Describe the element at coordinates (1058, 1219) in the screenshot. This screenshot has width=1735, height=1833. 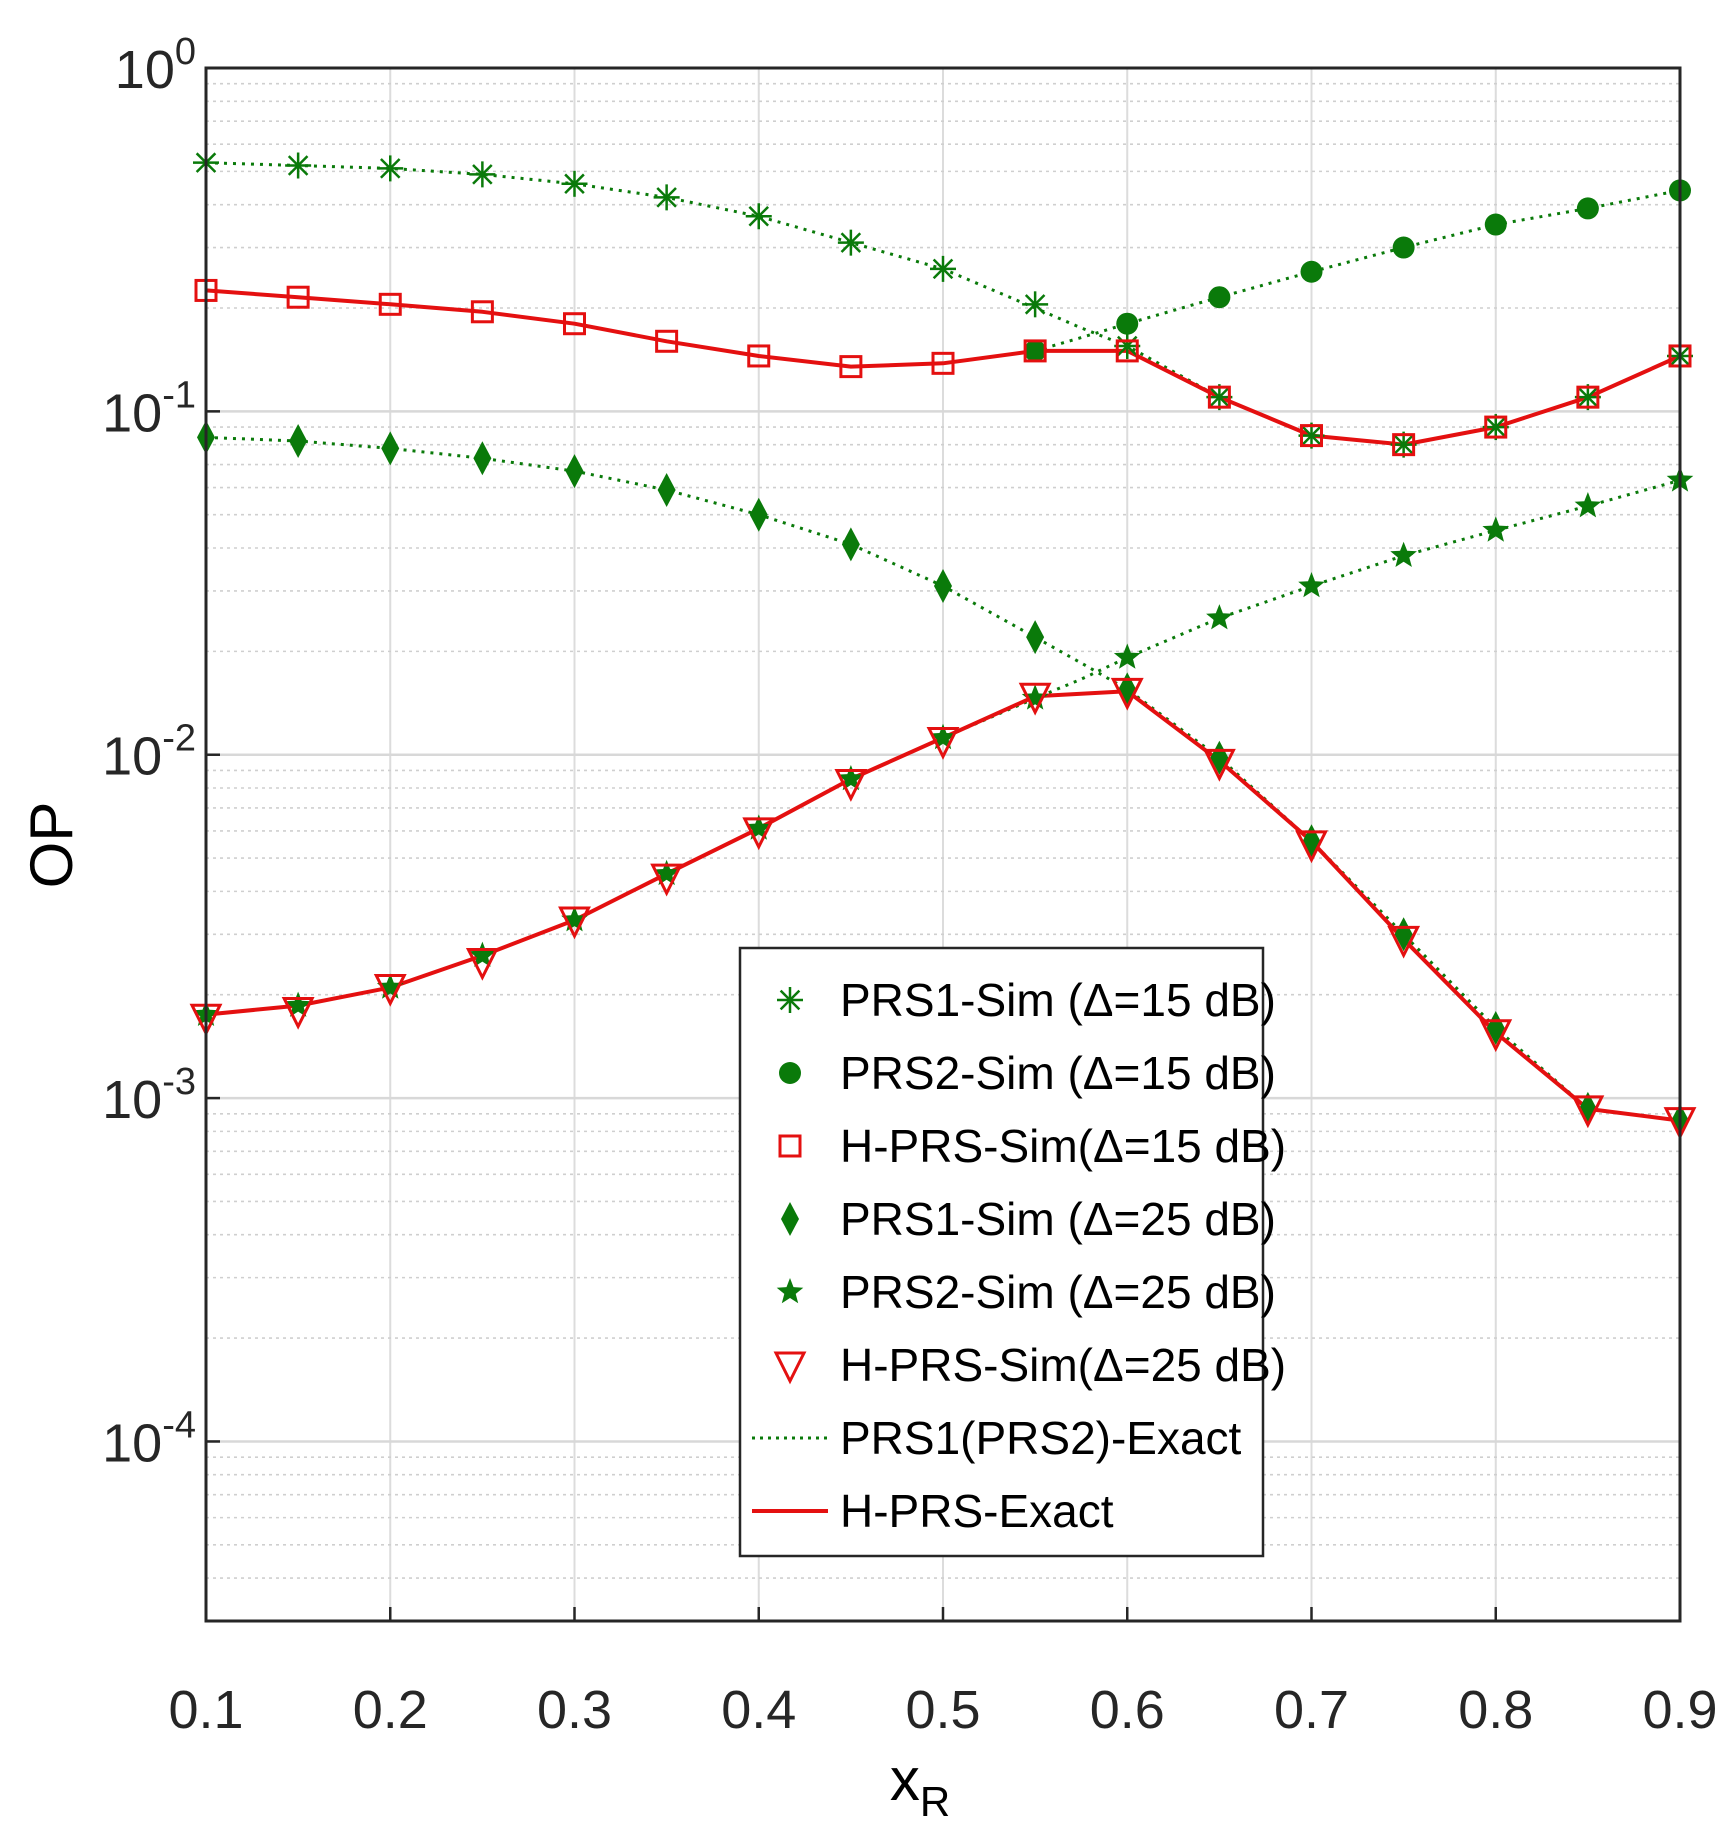
I see `legend-label: PRS1-Sim (Δ=25 dB)` at that location.